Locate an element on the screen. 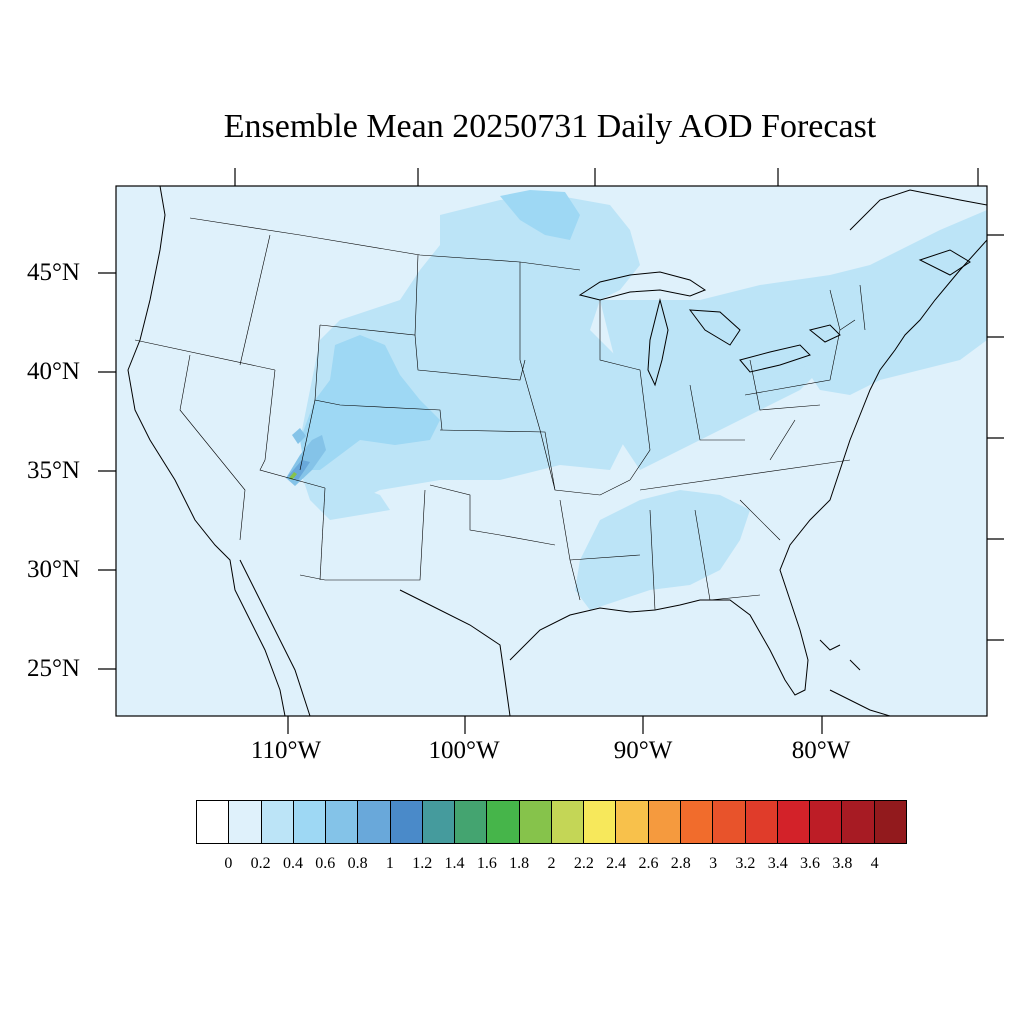 The image size is (1024, 1024). northeast-band is located at coordinates (843, 302).